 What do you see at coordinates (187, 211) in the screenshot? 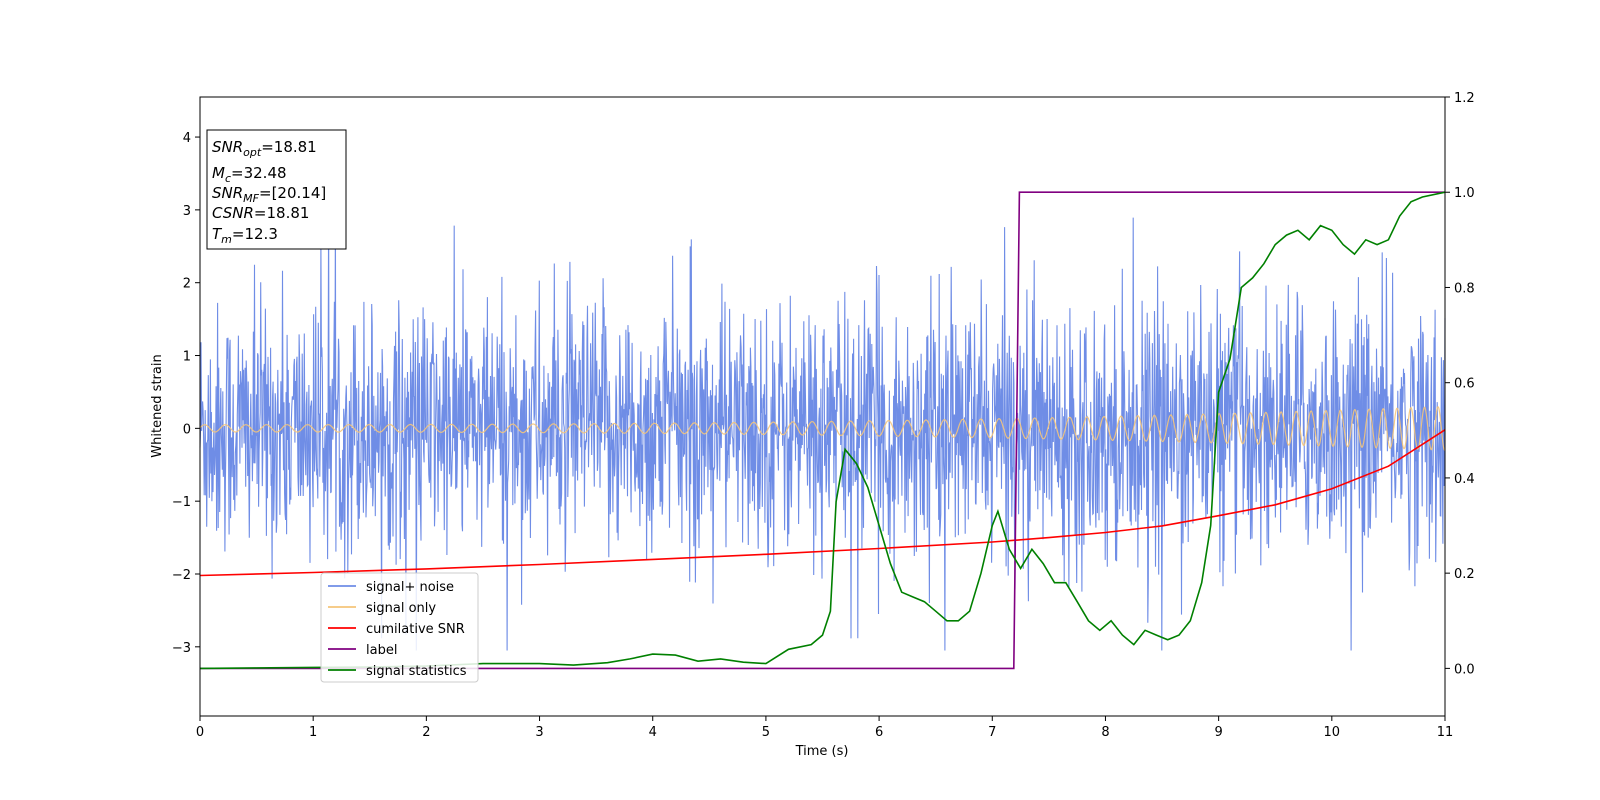
I see `y-tick-label: 3` at bounding box center [187, 211].